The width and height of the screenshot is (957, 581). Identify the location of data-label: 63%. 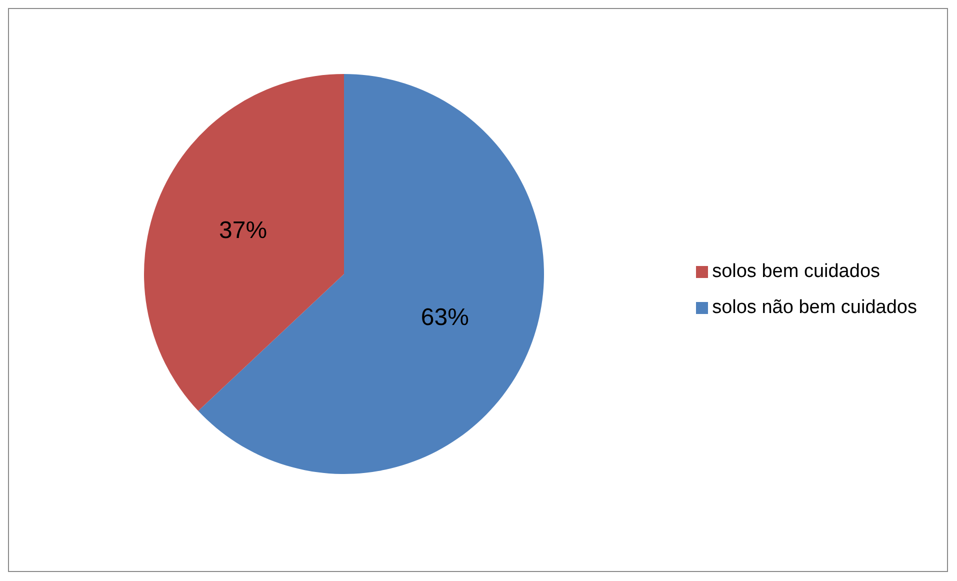
(444, 318).